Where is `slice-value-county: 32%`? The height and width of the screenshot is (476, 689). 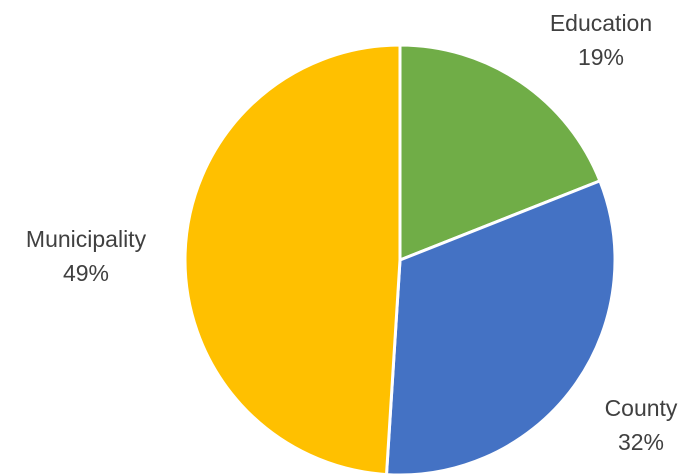 slice-value-county: 32% is located at coordinates (641, 442).